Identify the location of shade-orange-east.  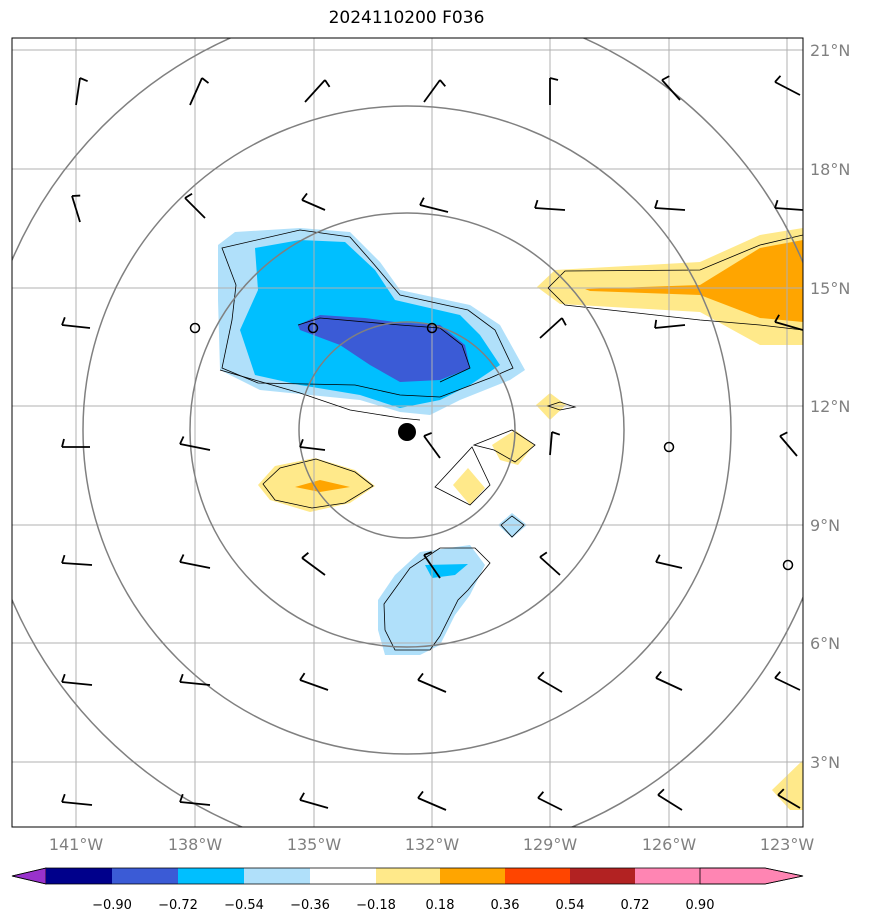
(694, 281).